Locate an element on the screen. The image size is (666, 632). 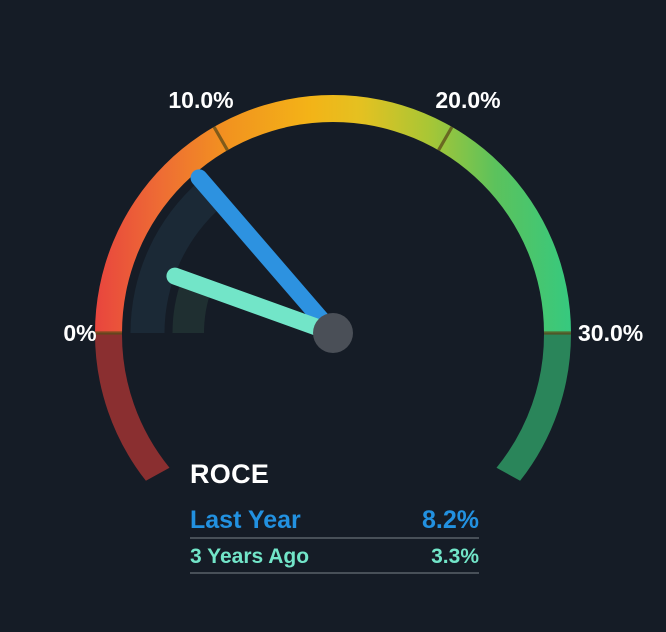
axis-label-10: 10.0% is located at coordinates (200, 100).